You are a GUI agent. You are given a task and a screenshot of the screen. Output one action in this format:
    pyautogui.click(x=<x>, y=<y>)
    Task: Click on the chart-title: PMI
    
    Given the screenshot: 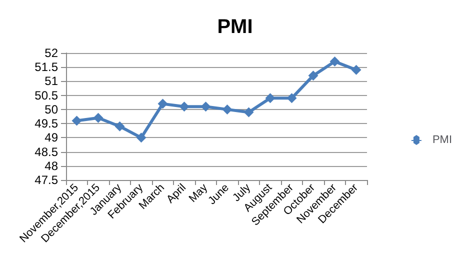 What is the action you would take?
    pyautogui.click(x=235, y=27)
    